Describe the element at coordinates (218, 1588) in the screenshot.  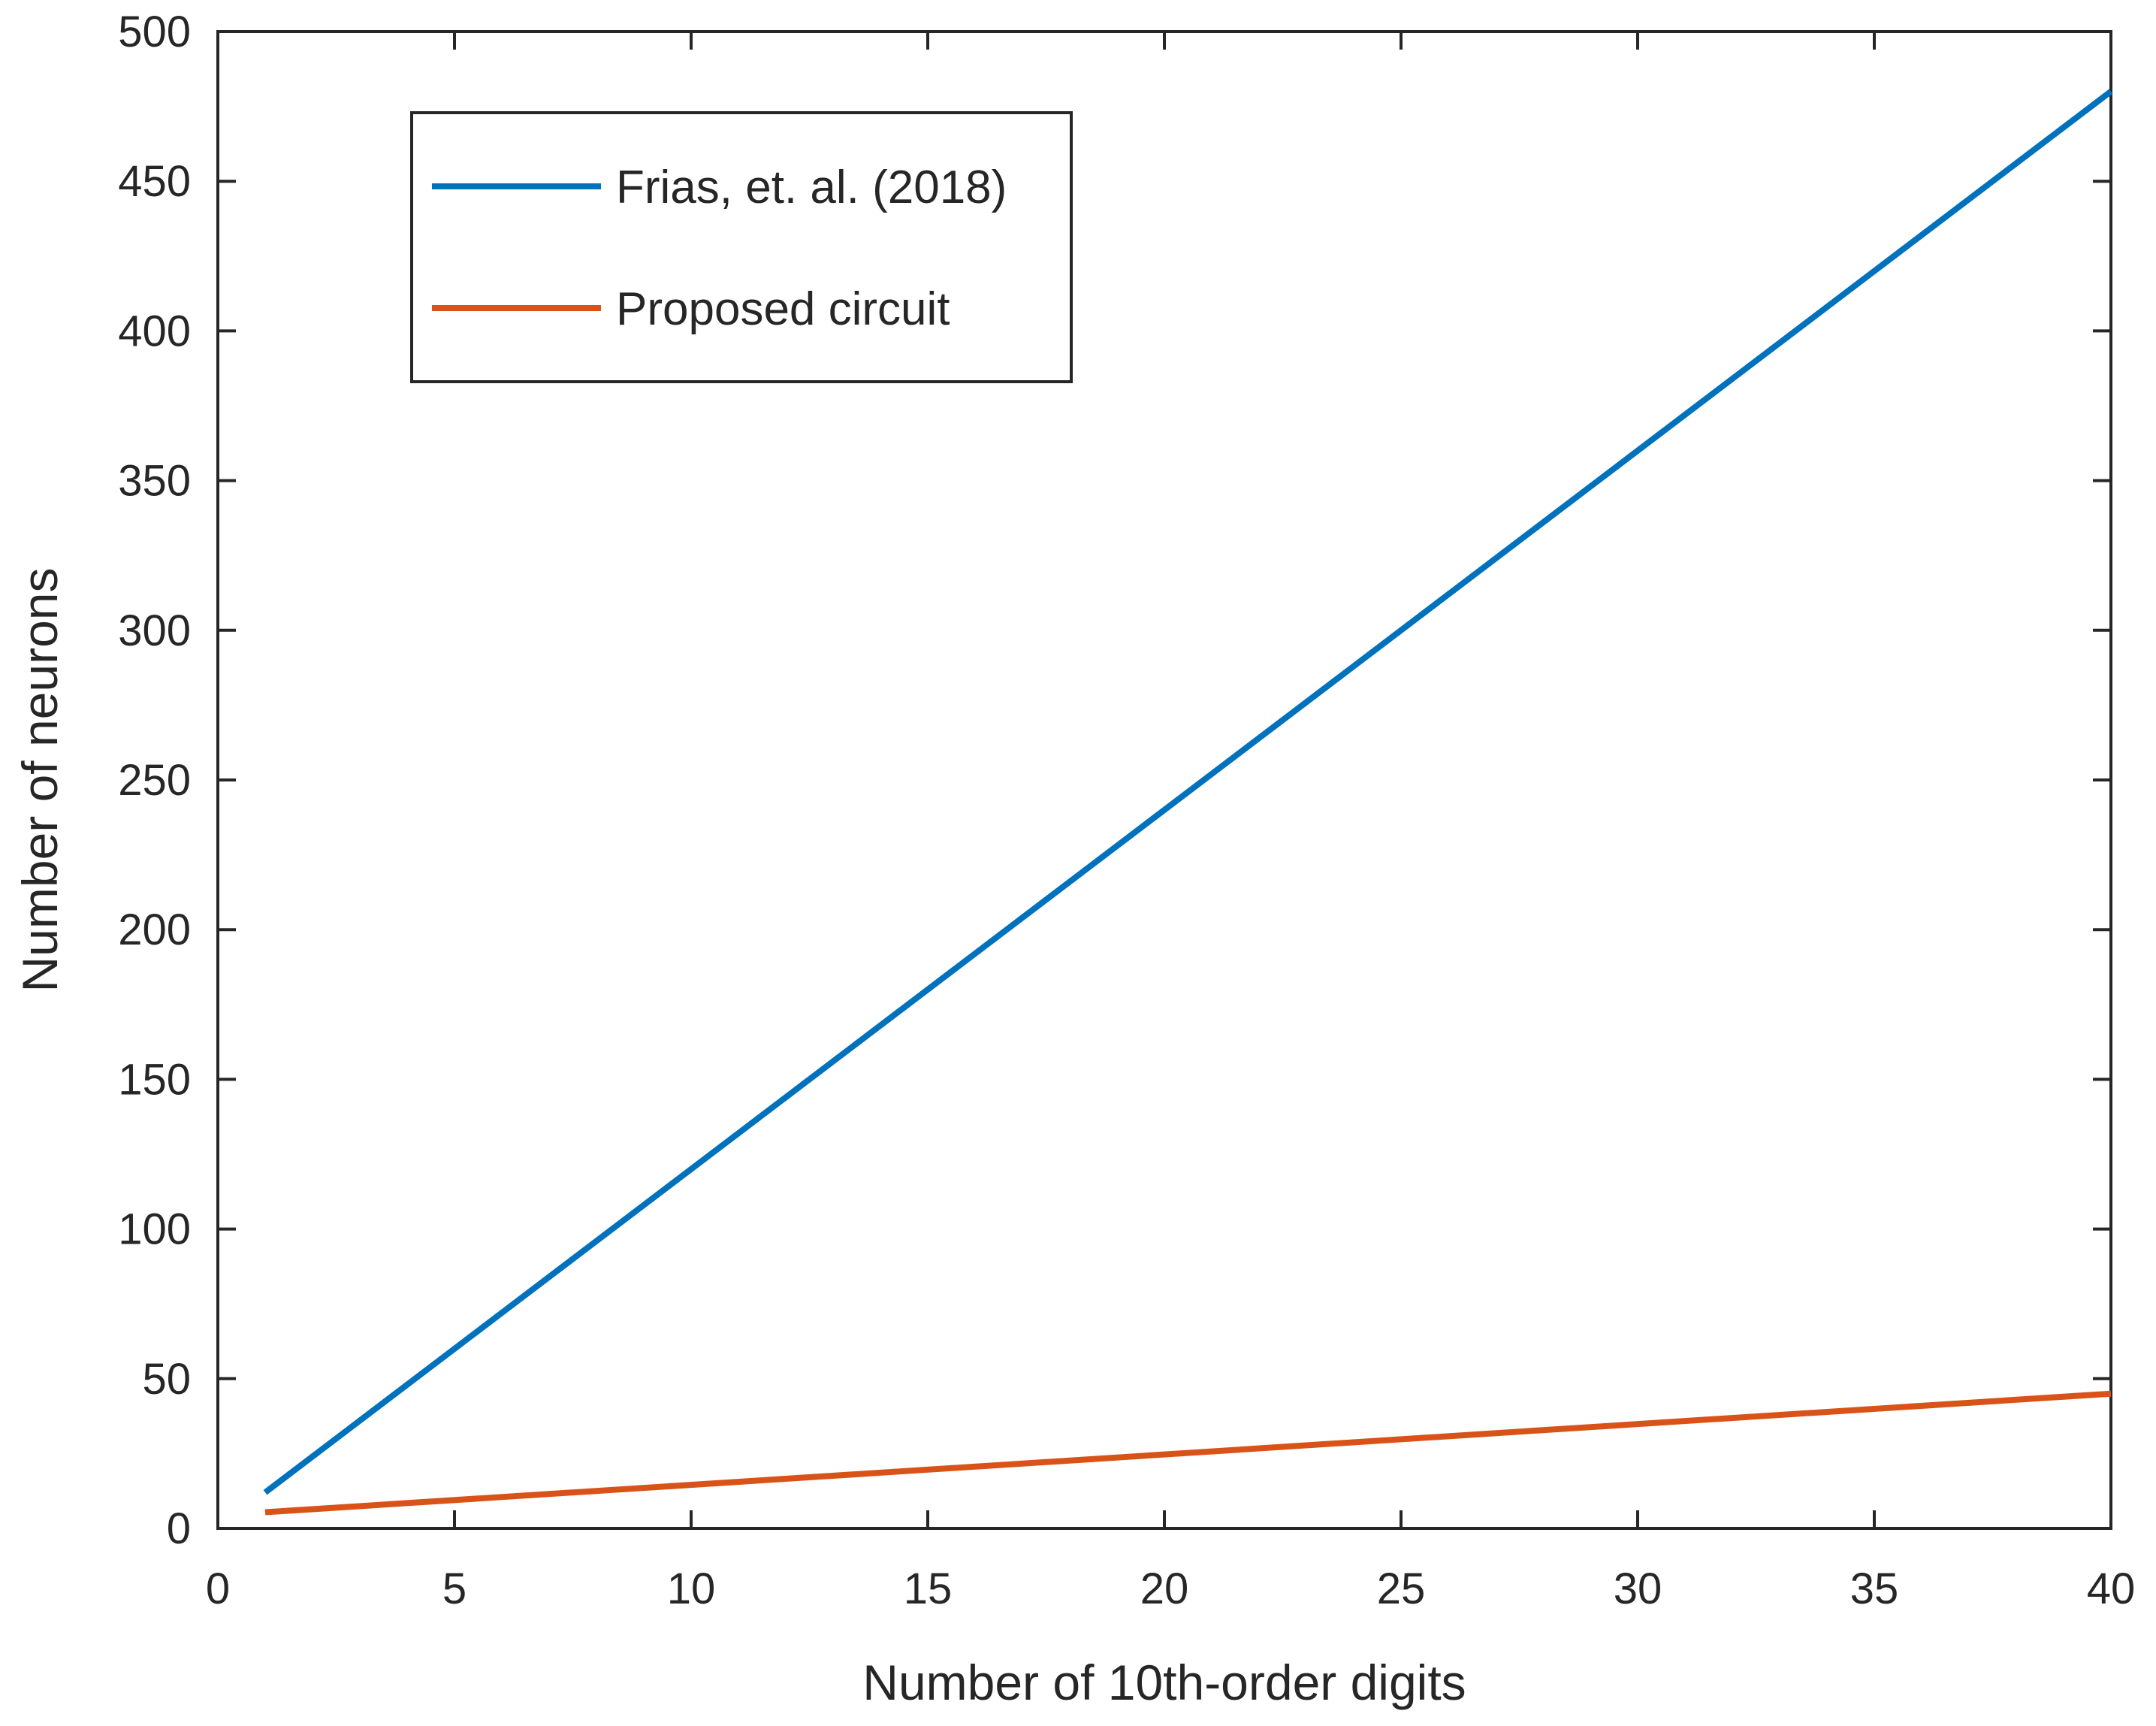
I see `x-tick-label-0: 0` at that location.